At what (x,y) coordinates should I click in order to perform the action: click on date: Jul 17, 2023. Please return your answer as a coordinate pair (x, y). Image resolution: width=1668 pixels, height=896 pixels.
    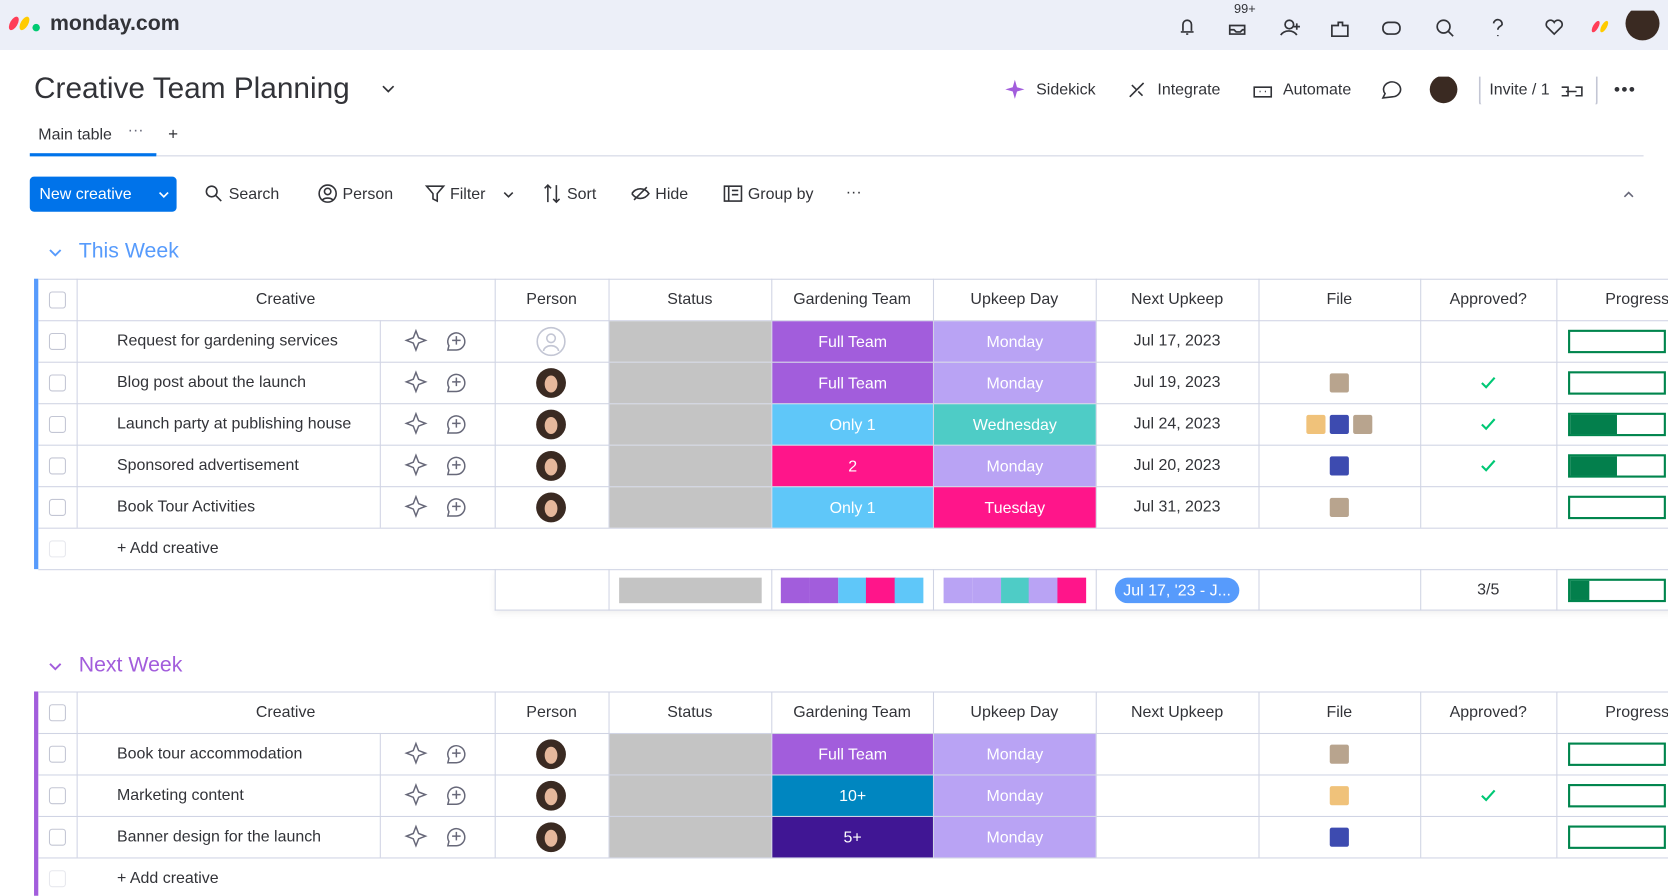
    Looking at the image, I should click on (1177, 340).